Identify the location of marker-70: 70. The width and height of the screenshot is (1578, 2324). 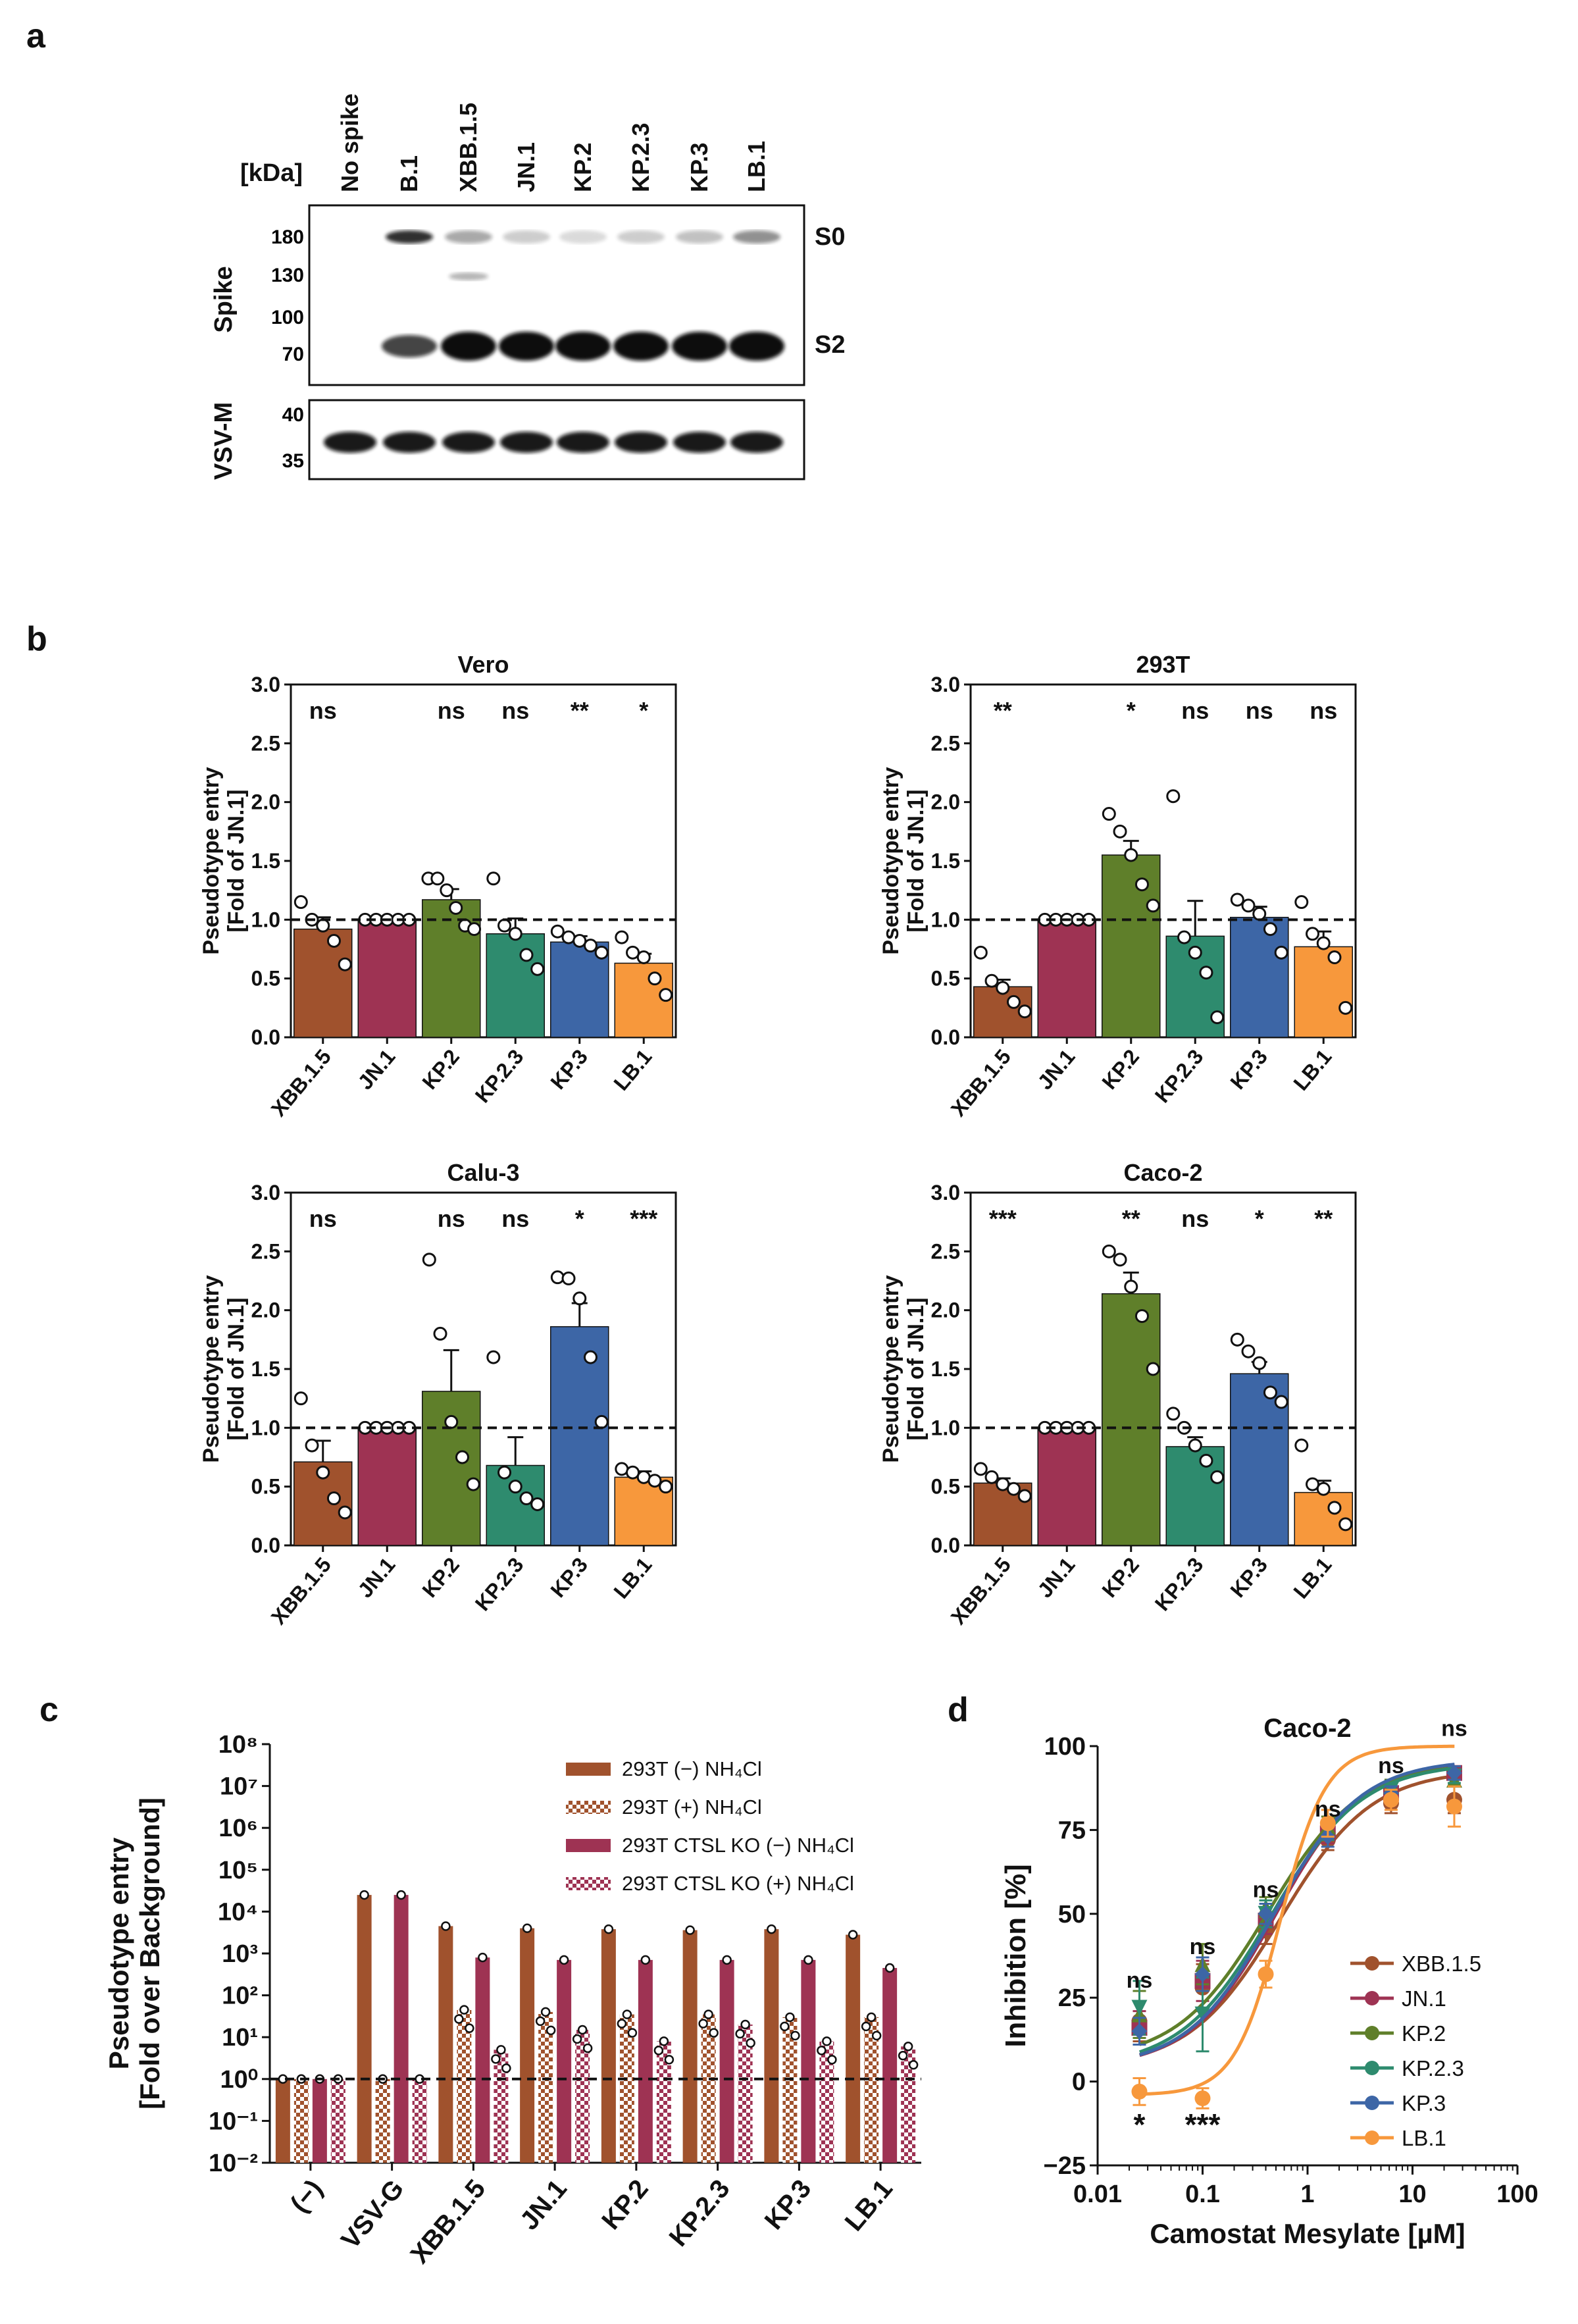
(293, 354).